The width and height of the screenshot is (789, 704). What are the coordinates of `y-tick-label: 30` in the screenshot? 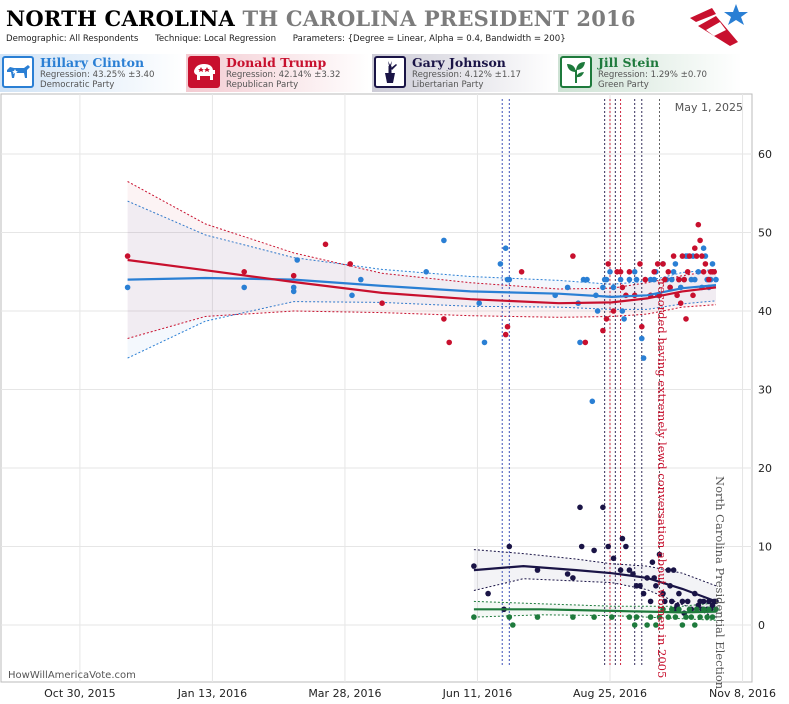 It's located at (765, 390).